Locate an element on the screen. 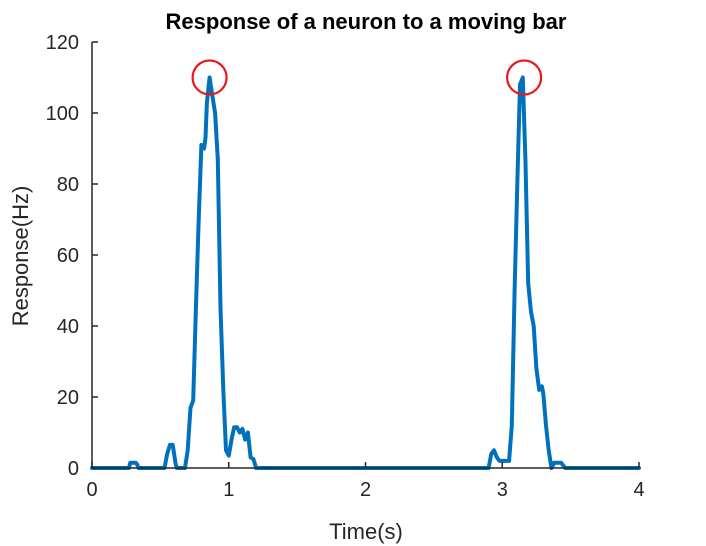 Image resolution: width=706 pixels, height=546 pixels. peak-annotations is located at coordinates (367, 77).